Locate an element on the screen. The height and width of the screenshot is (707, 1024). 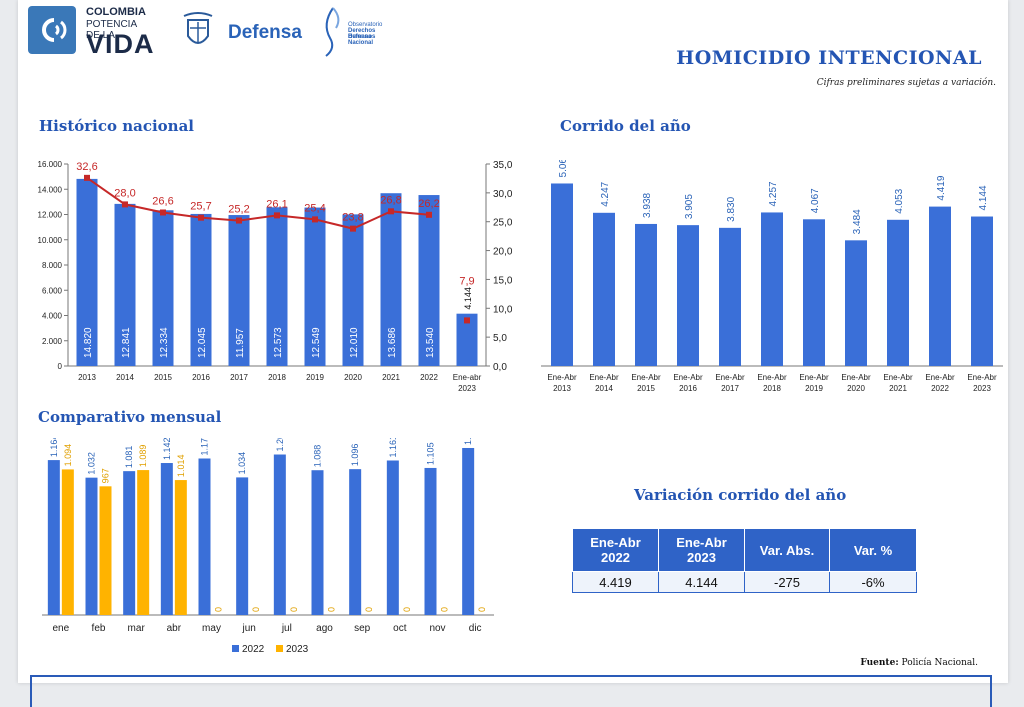
page-subtitle: Cifras preliminares sujetas a variación. is located at coordinates (906, 83).